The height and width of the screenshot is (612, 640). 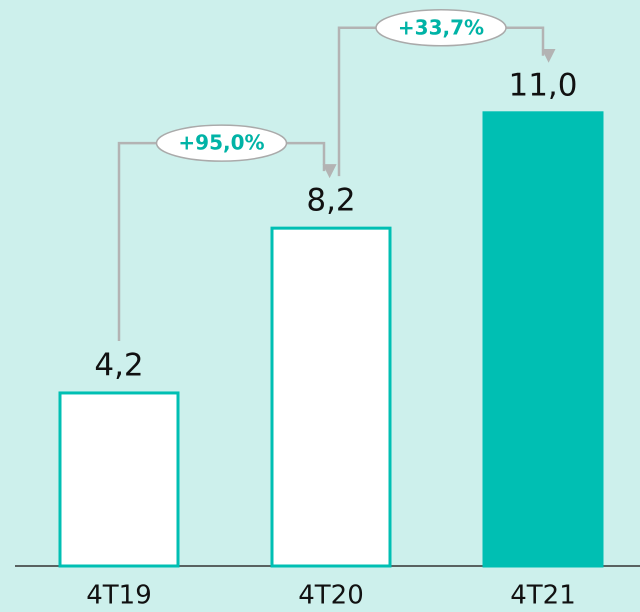 What do you see at coordinates (330, 201) in the screenshot?
I see `value-label: 8,2` at bounding box center [330, 201].